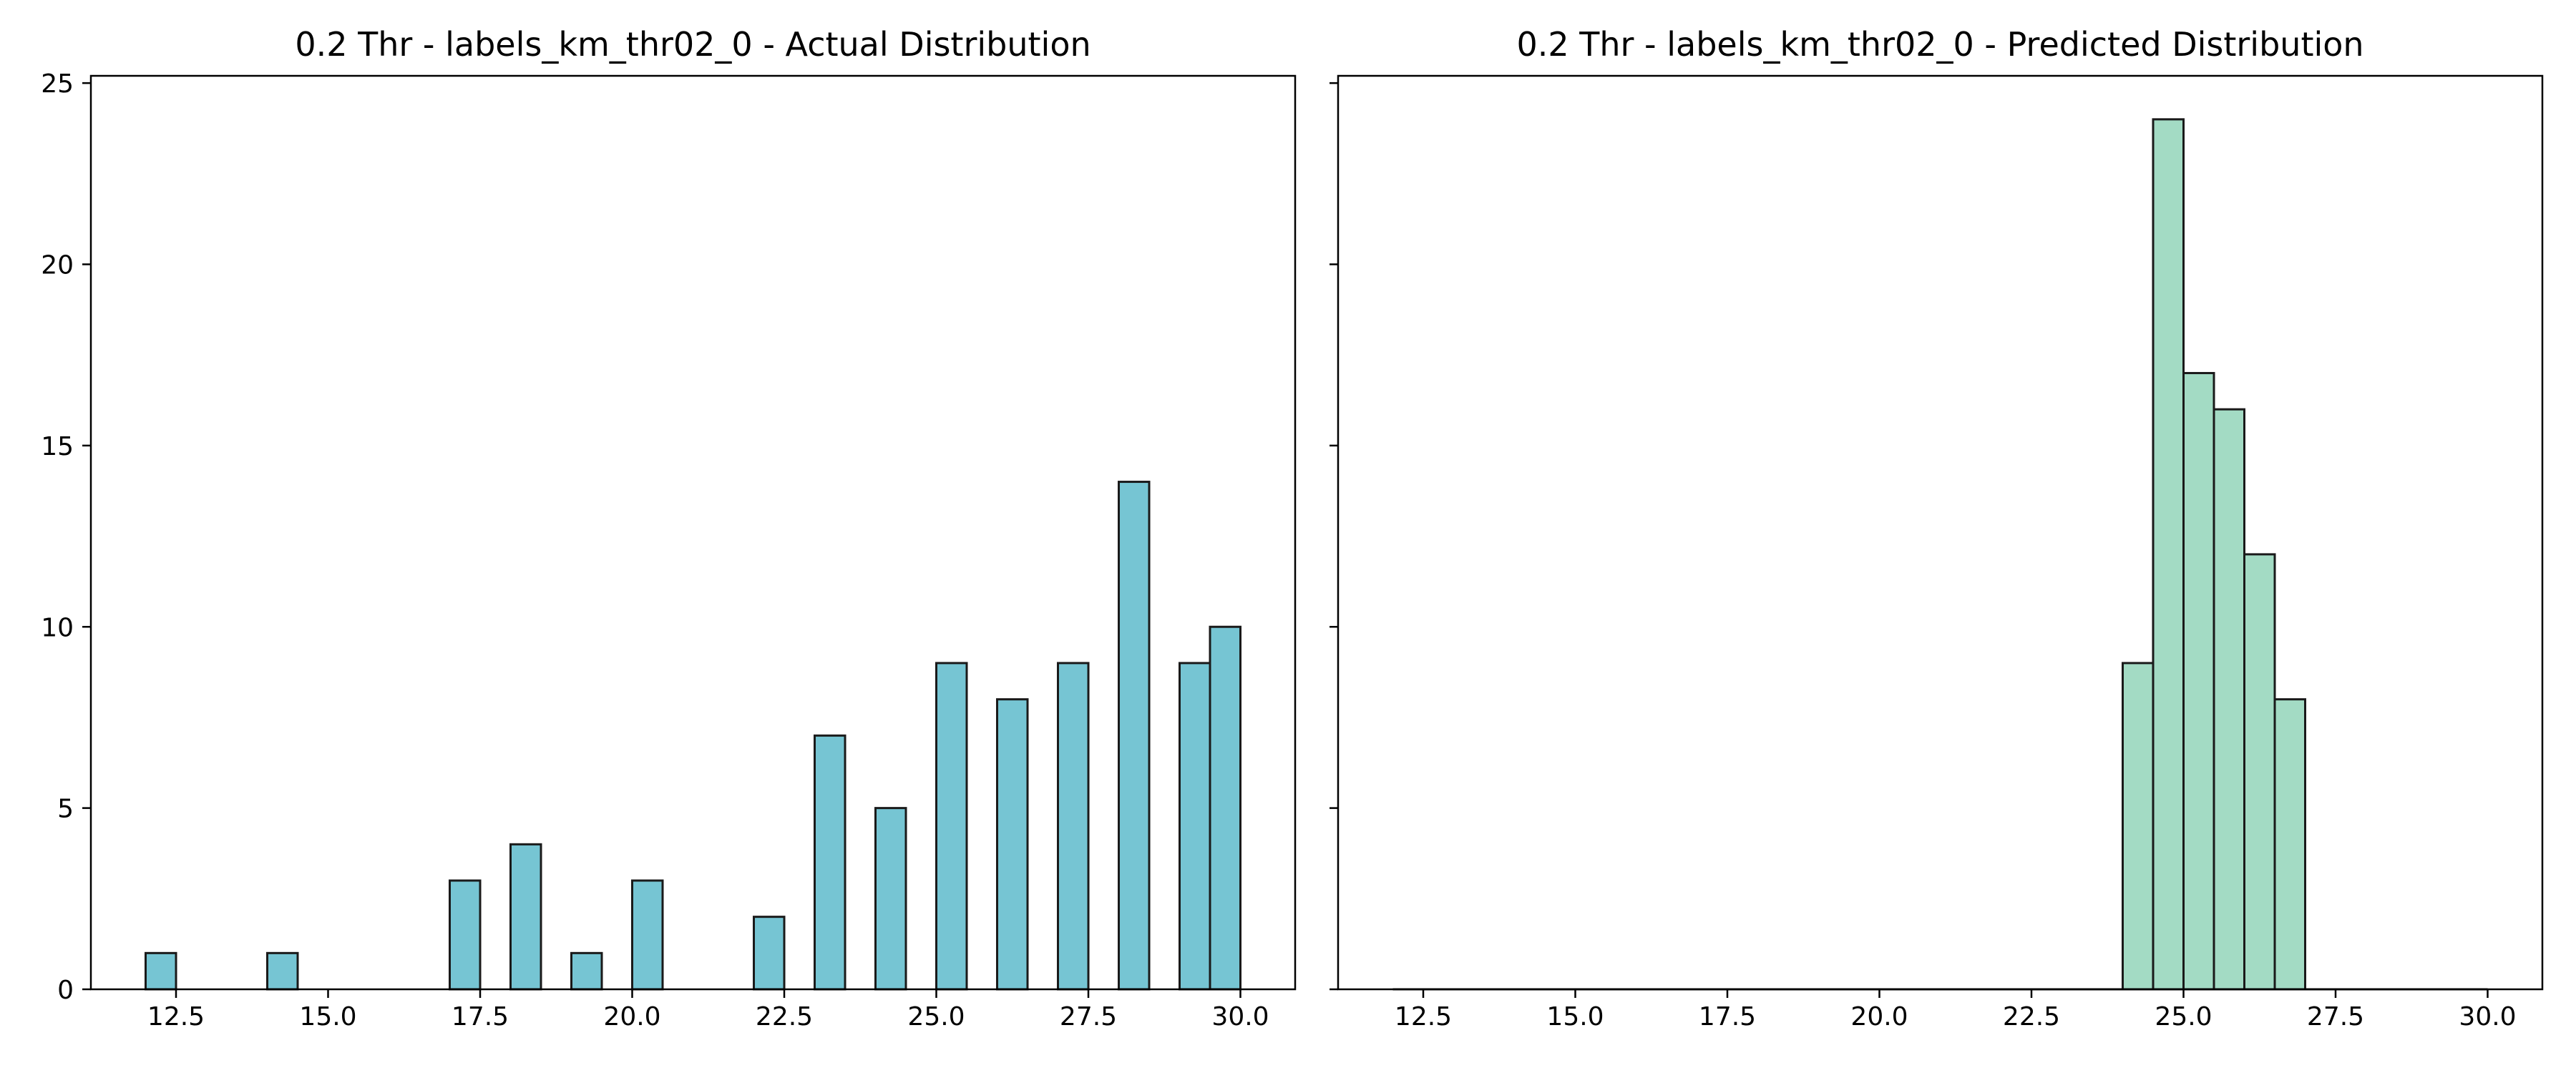 This screenshot has height=1073, width=2576. Describe the element at coordinates (57, 265) in the screenshot. I see `y-tick-label: 20` at that location.